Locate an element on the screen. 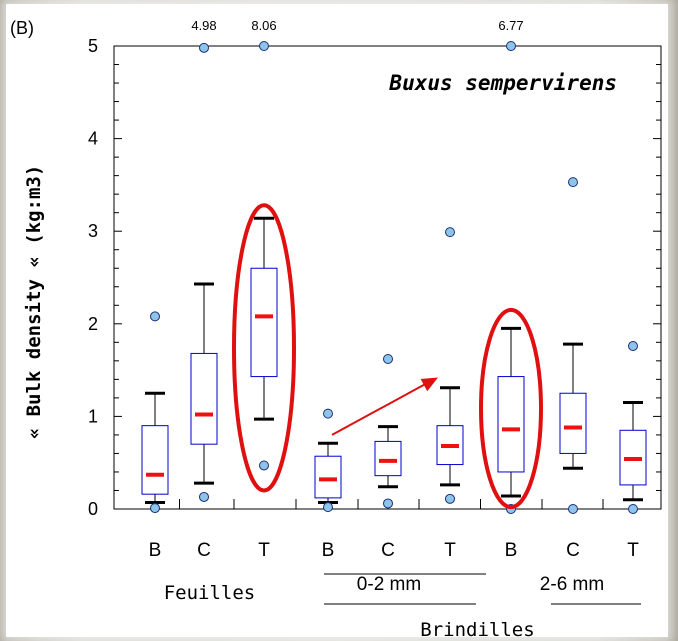 The width and height of the screenshot is (678, 641). y-tick-label: 4 is located at coordinates (93, 139).